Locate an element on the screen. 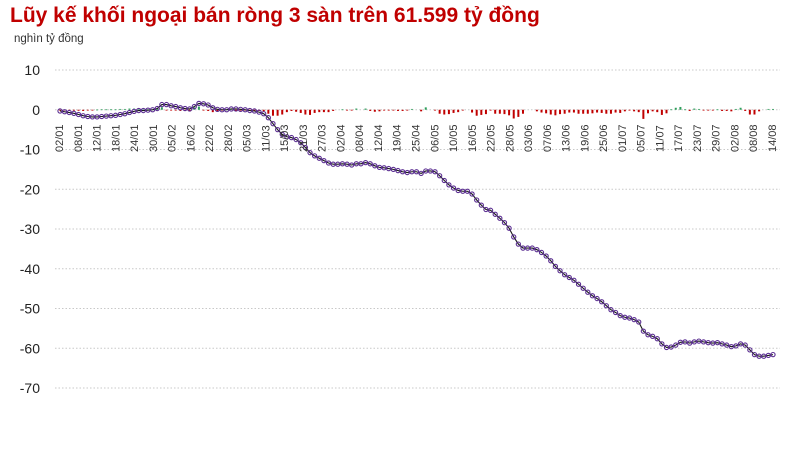 Image resolution: width=800 pixels, height=453 pixels. x-tick-label: 08/01 is located at coordinates (79, 138).